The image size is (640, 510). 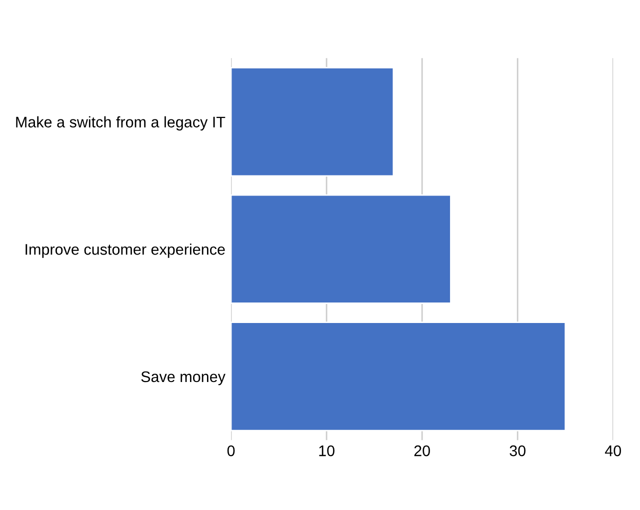 I want to click on y-tick-label: Make a switch from a legacy IT, so click(x=121, y=123).